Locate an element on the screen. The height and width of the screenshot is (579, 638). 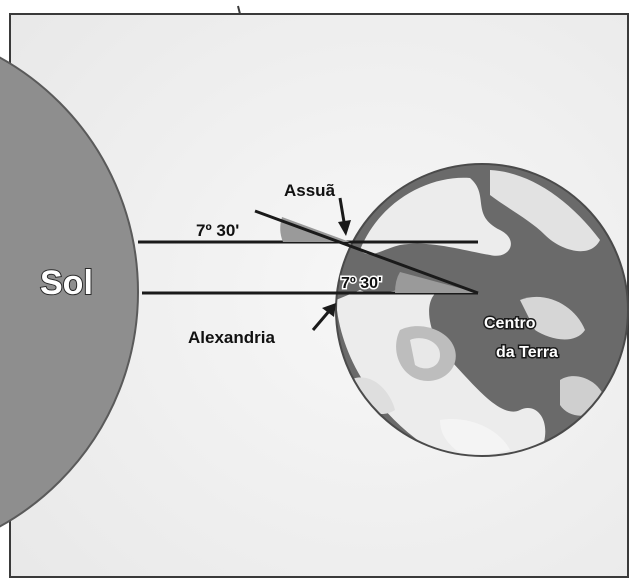
earth-center-label-line2: da Terra is located at coordinates (527, 352).